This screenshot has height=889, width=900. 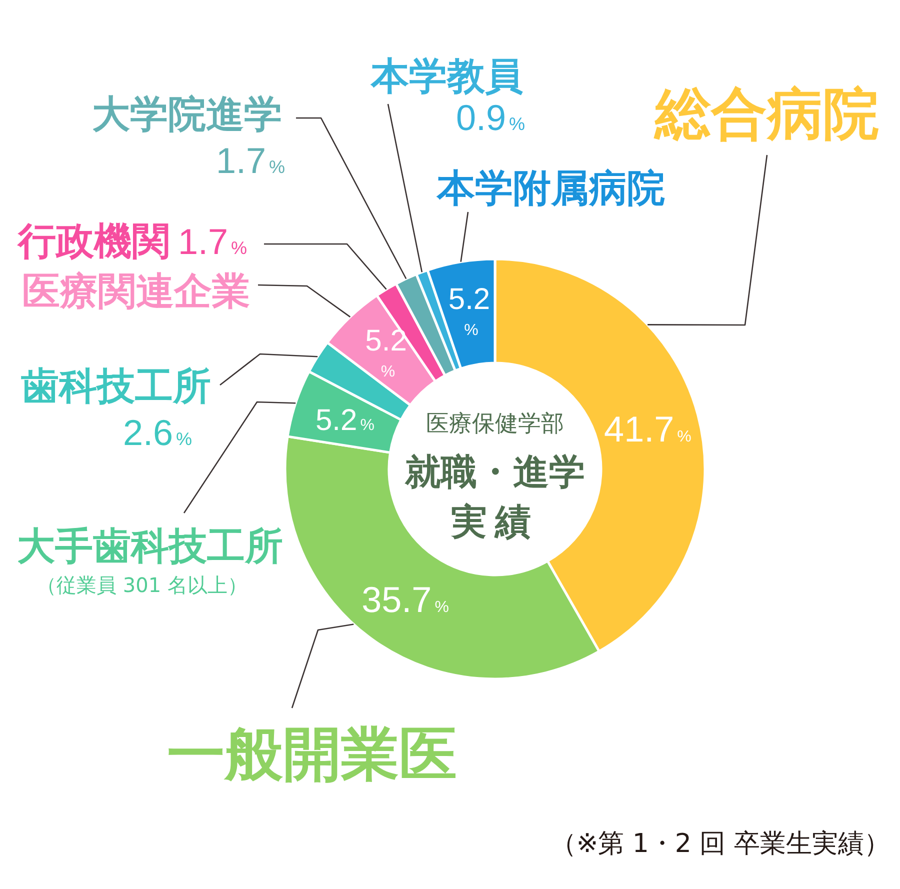 I want to click on title: 就職・進学実績, so click(x=495, y=497).